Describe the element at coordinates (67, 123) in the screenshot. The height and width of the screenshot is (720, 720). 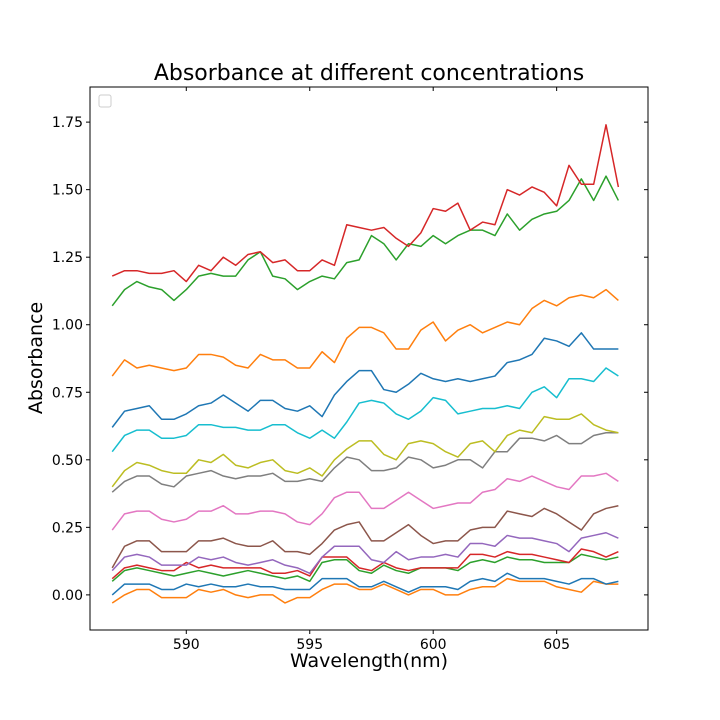
I see `y-tick-label: 1.75` at that location.